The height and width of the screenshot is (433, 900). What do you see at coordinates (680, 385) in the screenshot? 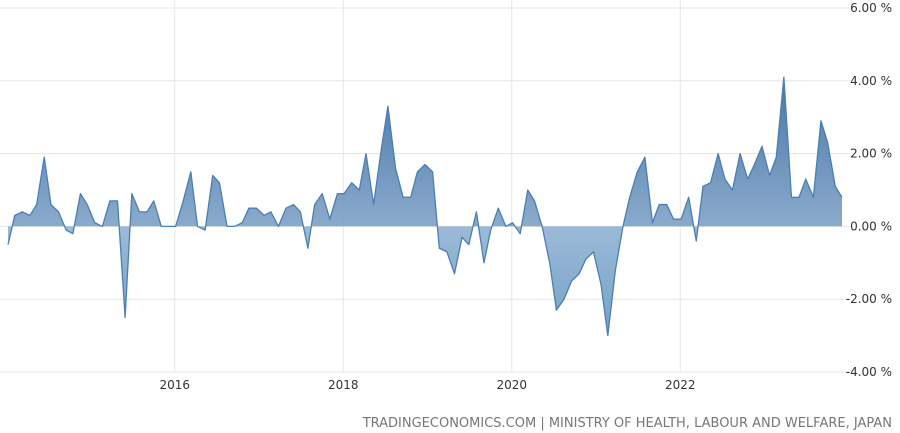
I see `x-tick-label: 2022` at bounding box center [680, 385].